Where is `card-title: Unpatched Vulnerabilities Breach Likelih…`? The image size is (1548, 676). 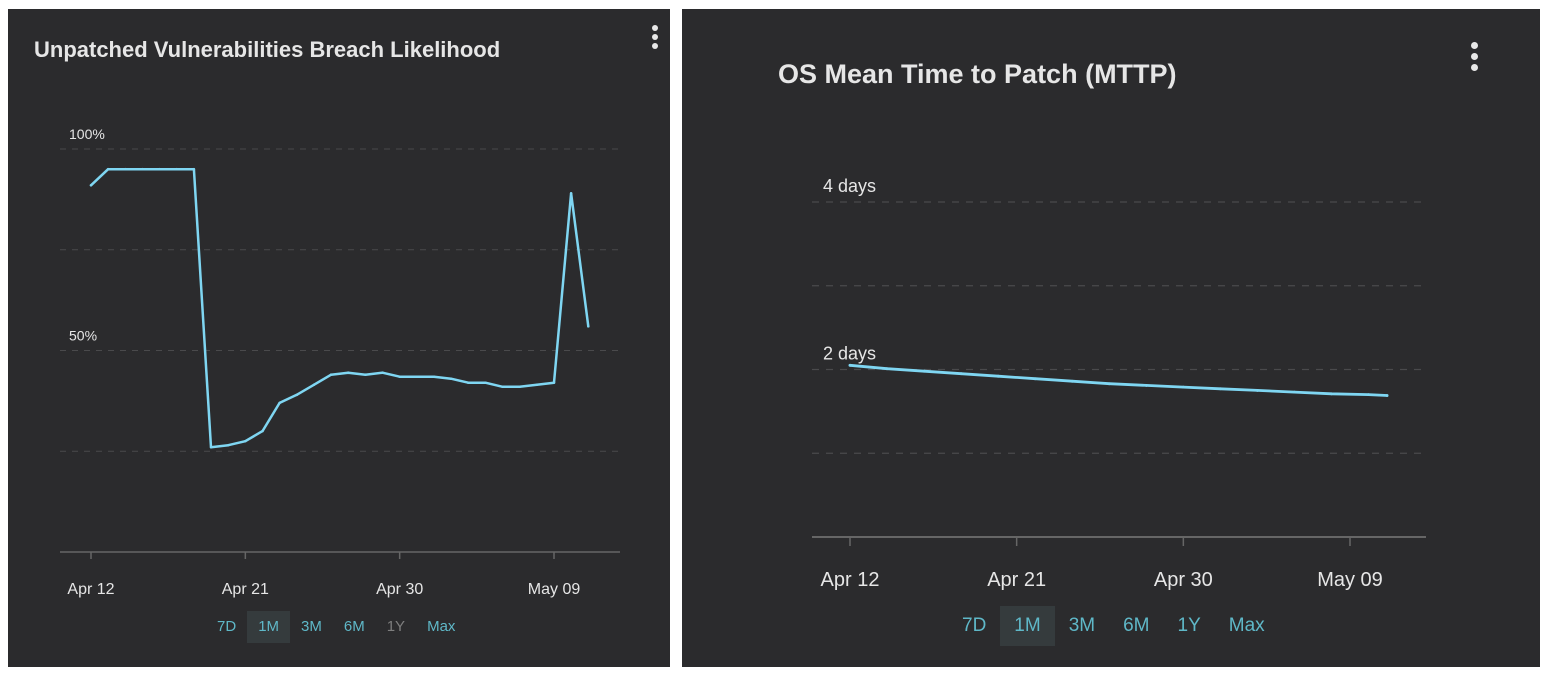
card-title: Unpatched Vulnerabilities Breach Likelih… is located at coordinates (267, 49).